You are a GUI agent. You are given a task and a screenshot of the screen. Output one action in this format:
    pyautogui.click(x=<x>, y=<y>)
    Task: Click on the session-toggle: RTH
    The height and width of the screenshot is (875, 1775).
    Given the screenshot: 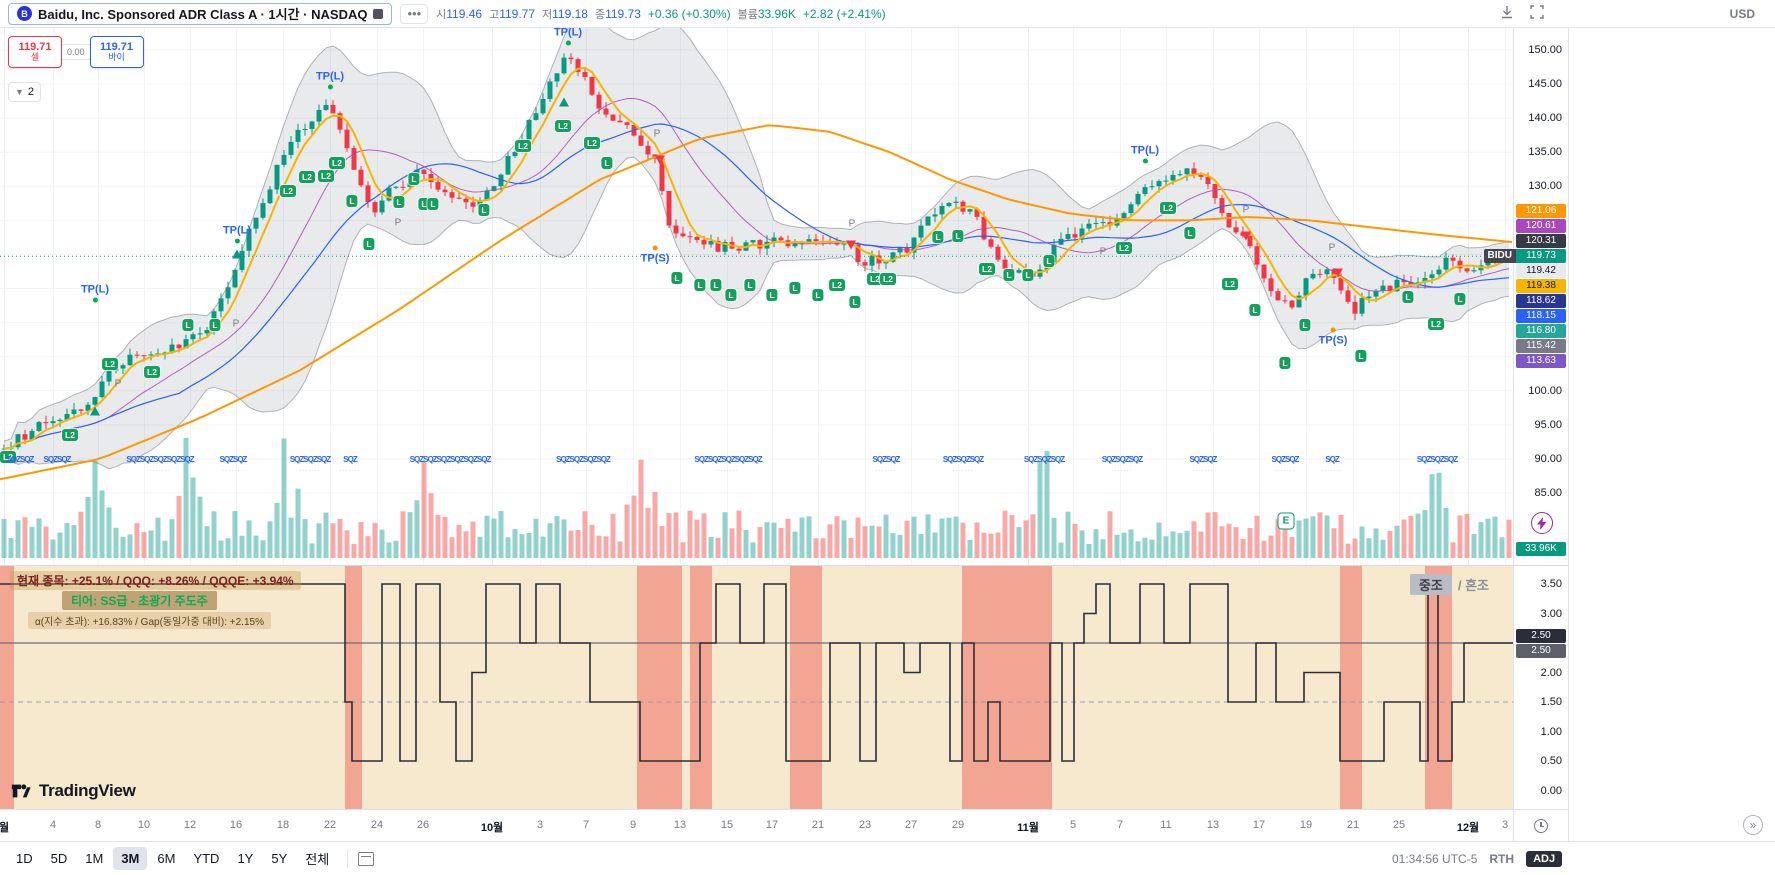 What is the action you would take?
    pyautogui.click(x=1502, y=858)
    